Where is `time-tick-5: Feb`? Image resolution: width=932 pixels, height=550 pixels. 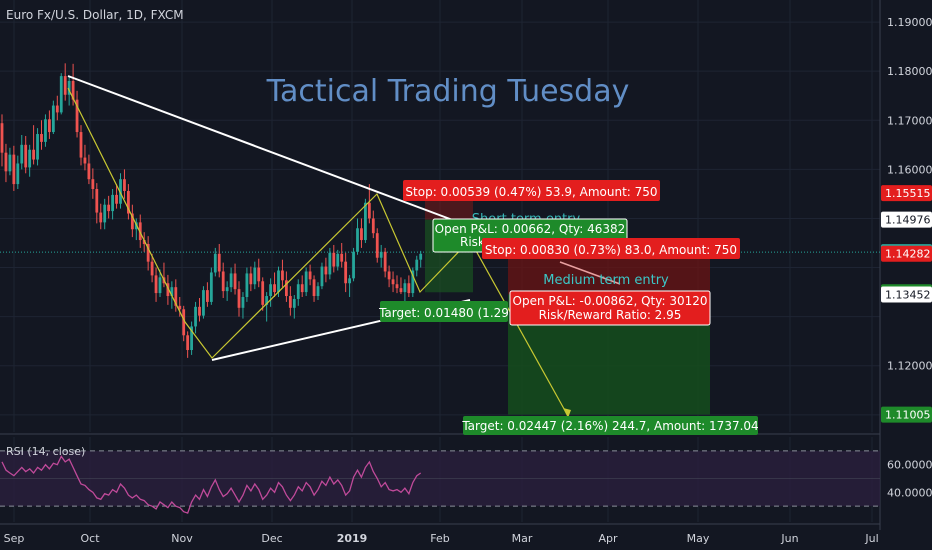
time-tick-5: Feb is located at coordinates (439, 538).